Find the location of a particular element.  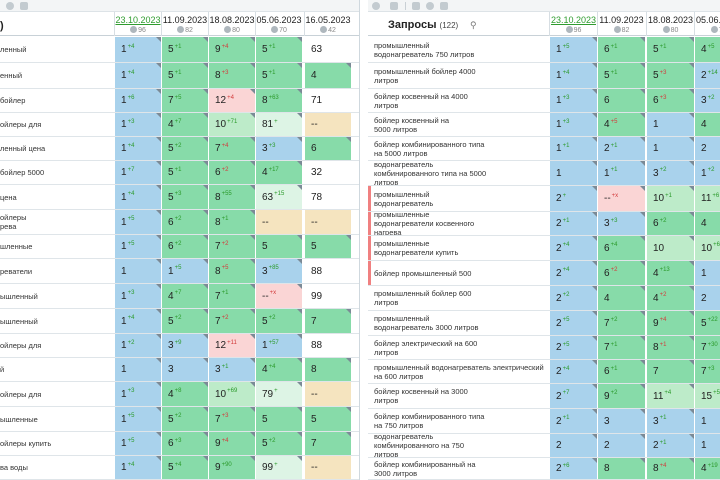

position-cell: 8 +4 is located at coordinates (670, 468).